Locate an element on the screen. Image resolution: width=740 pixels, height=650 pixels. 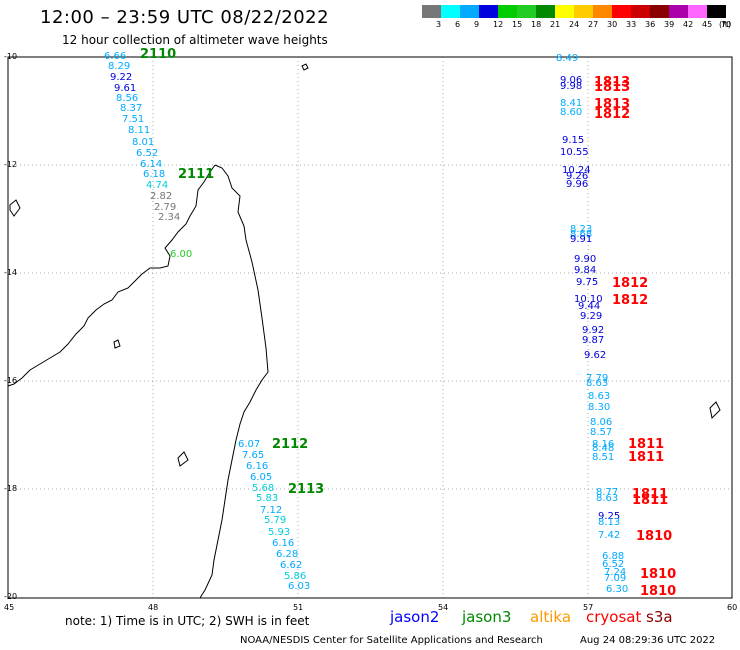
scale-label: 39 is located at coordinates (669, 24).